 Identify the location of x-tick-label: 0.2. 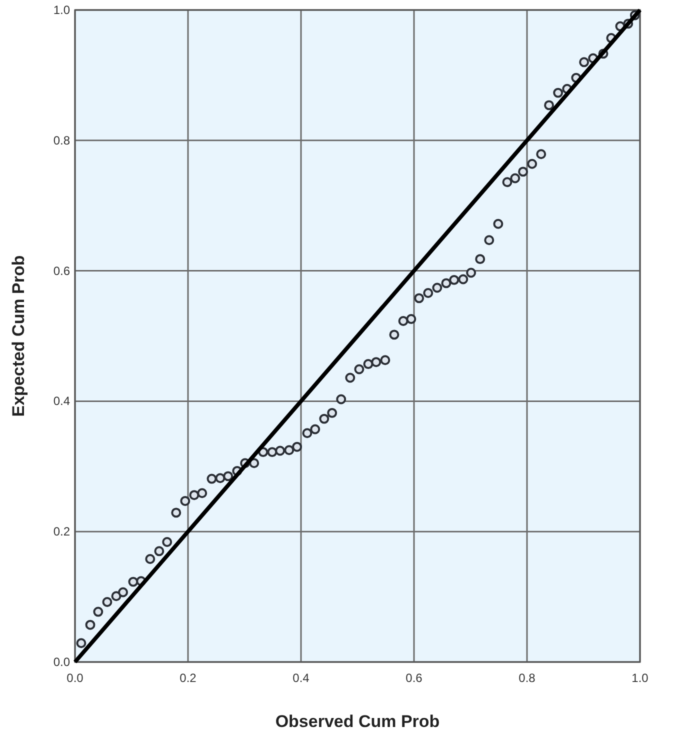
(188, 678).